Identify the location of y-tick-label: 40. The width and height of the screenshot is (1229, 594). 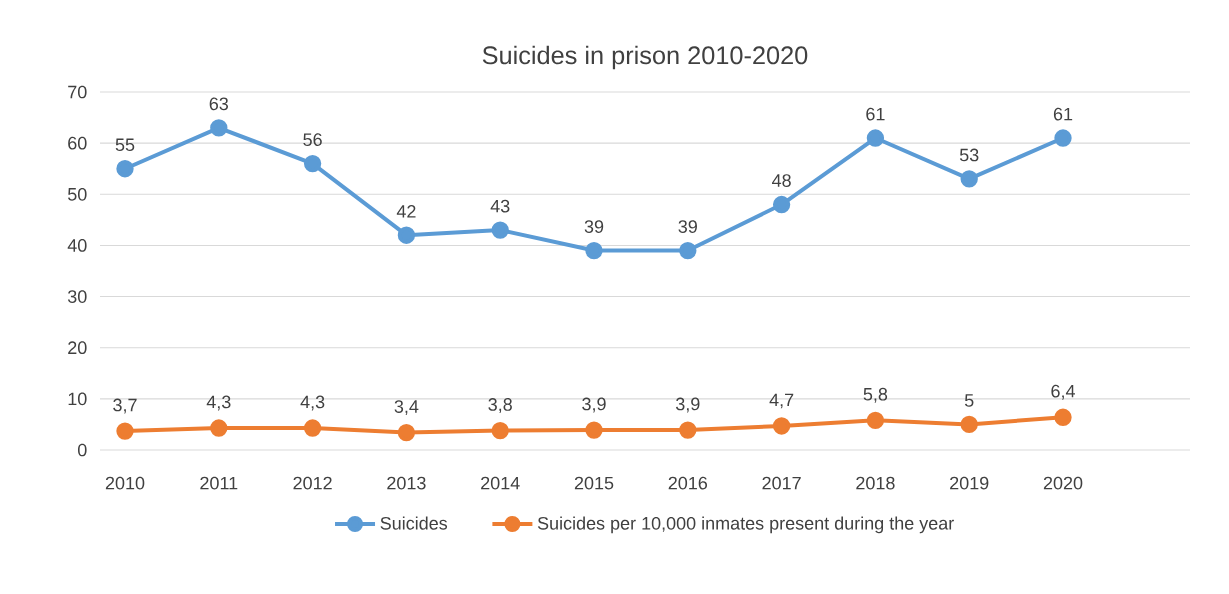
(77, 245).